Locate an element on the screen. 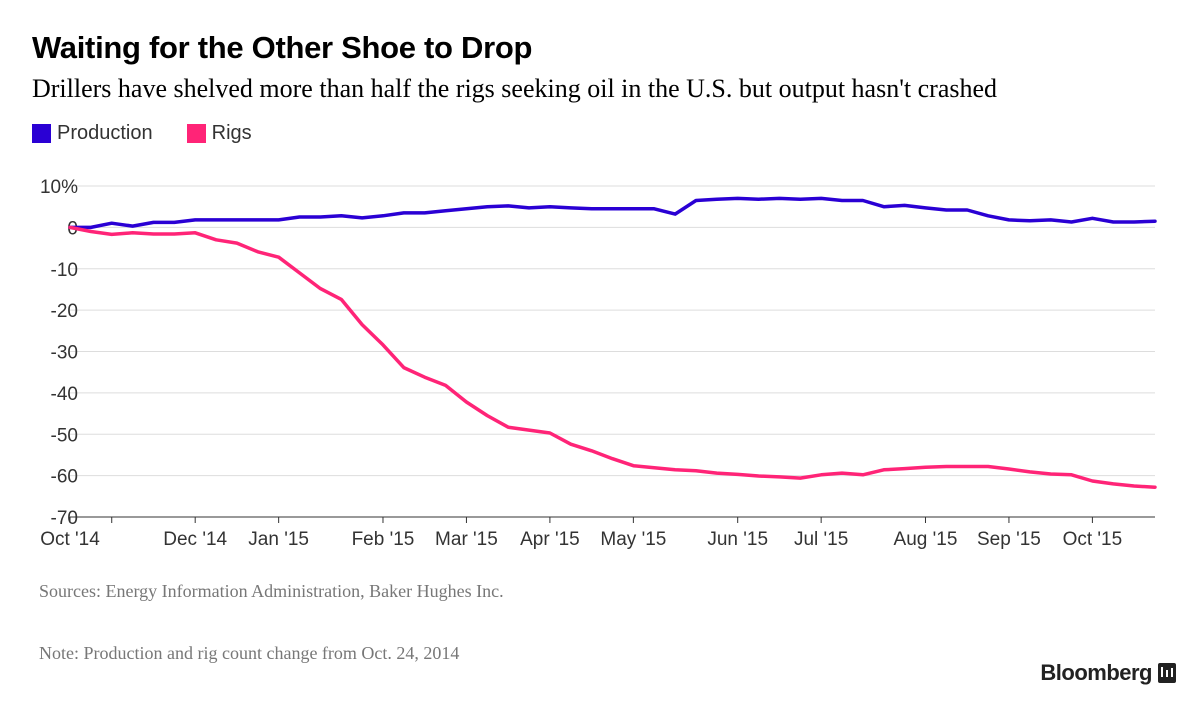  y-tick-label: -60 is located at coordinates (64, 477).